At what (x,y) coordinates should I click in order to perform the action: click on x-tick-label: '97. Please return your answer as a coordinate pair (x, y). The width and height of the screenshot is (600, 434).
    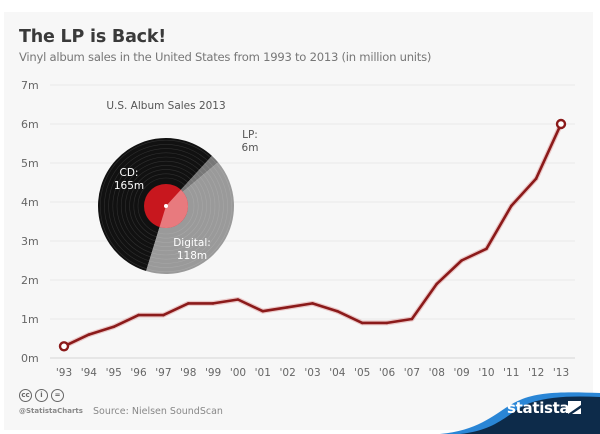
    Looking at the image, I should click on (163, 373).